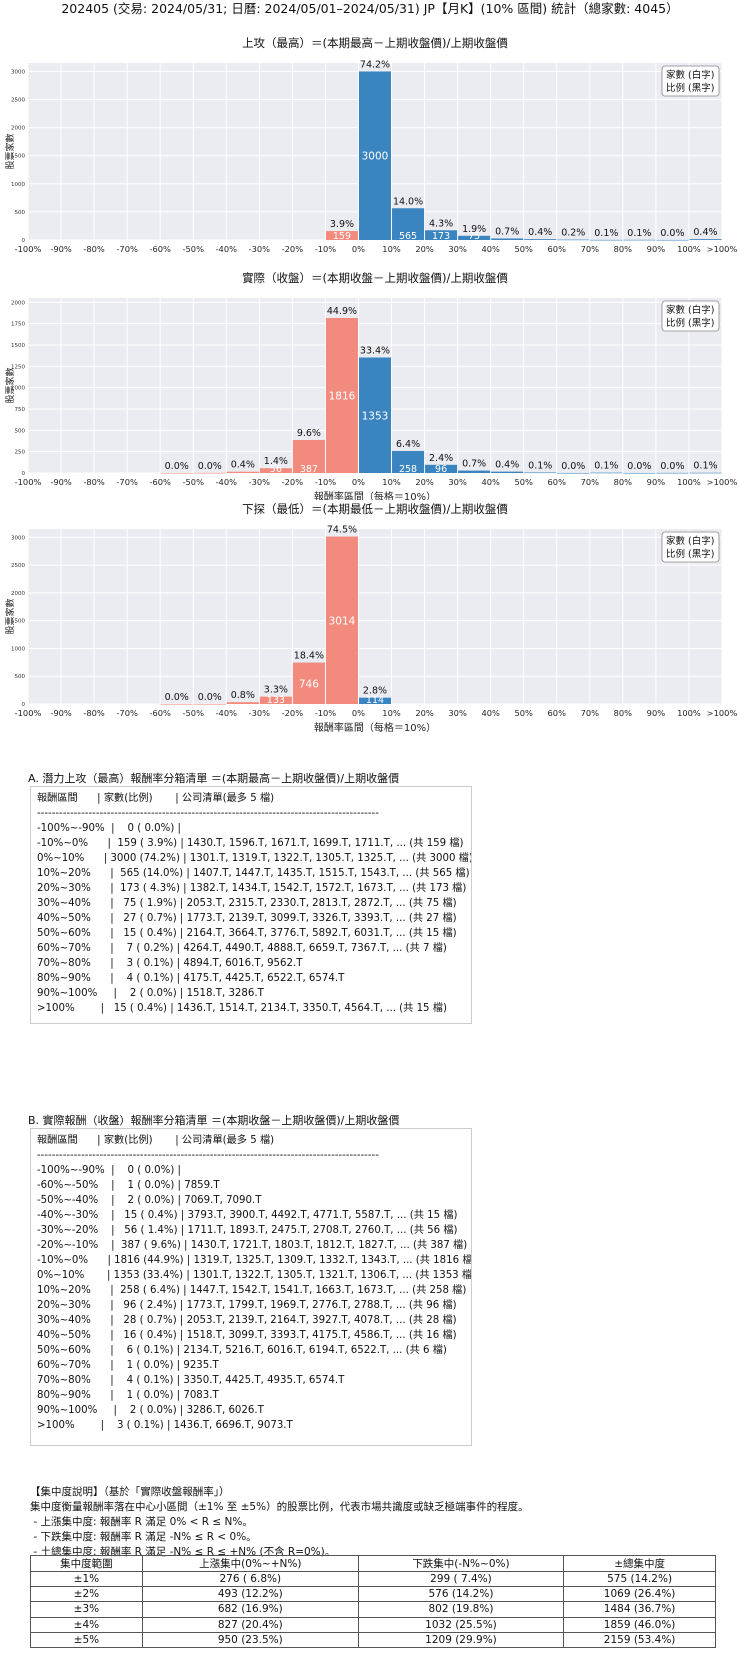  What do you see at coordinates (309, 684) in the screenshot?
I see `bar-count-label: 746` at bounding box center [309, 684].